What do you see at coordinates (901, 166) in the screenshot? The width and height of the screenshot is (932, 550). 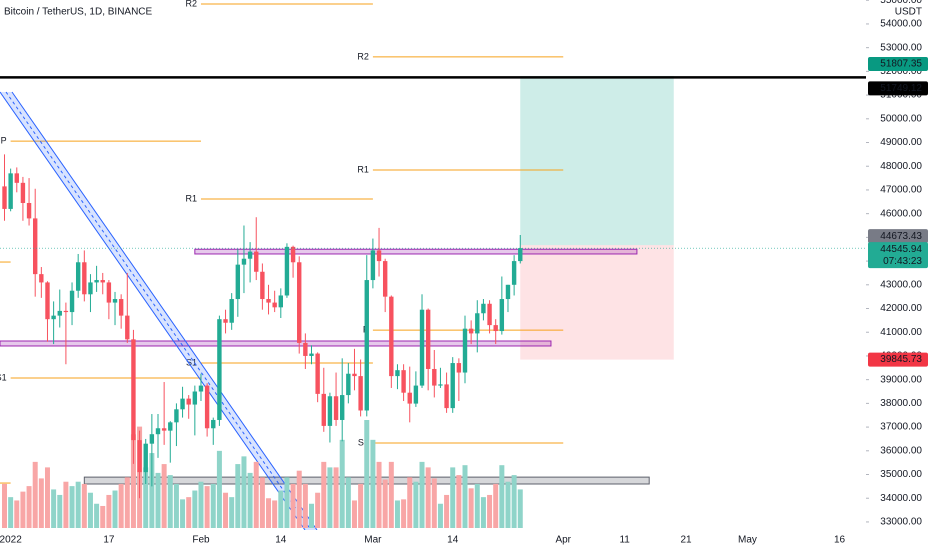 I see `y-tick-label: 48000.00` at bounding box center [901, 166].